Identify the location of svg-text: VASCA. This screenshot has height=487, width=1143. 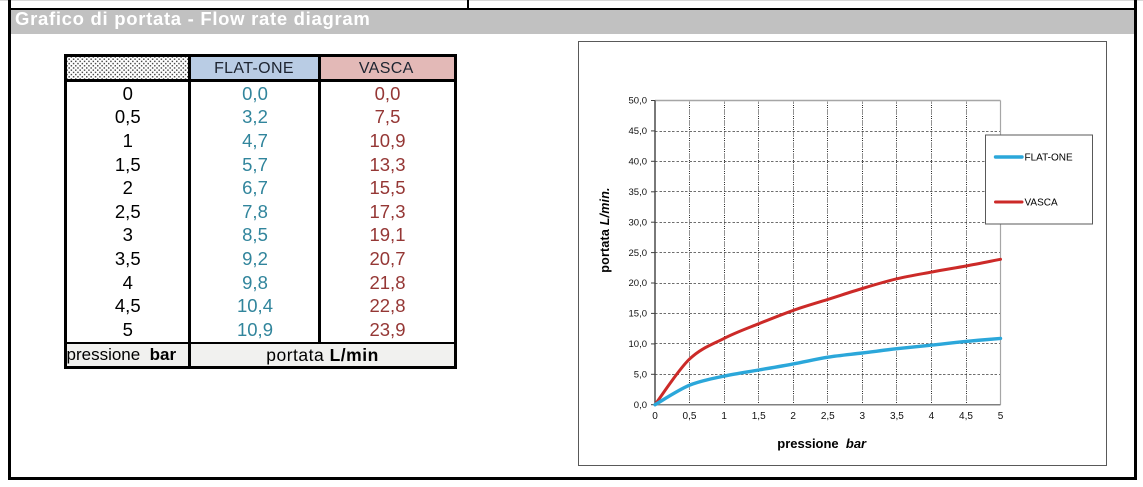
(1041, 203).